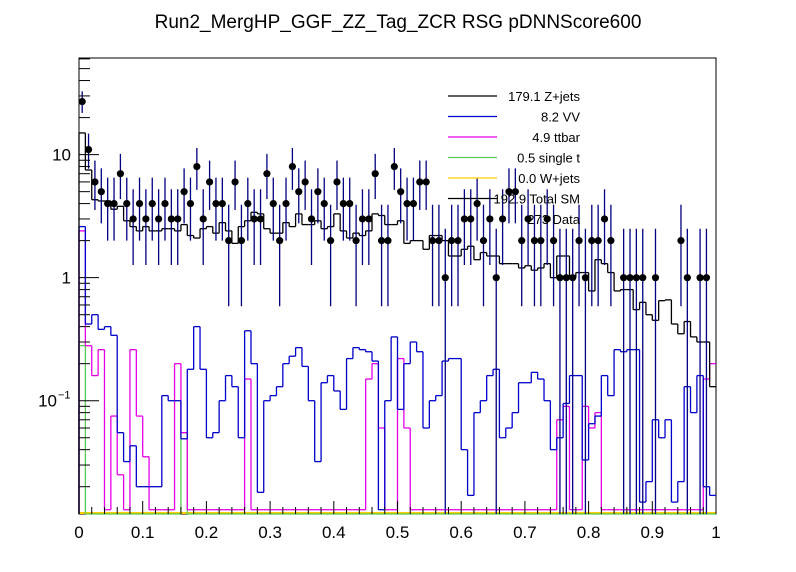 This screenshot has width=796, height=572. Describe the element at coordinates (61, 155) in the screenshot. I see `y-tick-label: 10` at that location.